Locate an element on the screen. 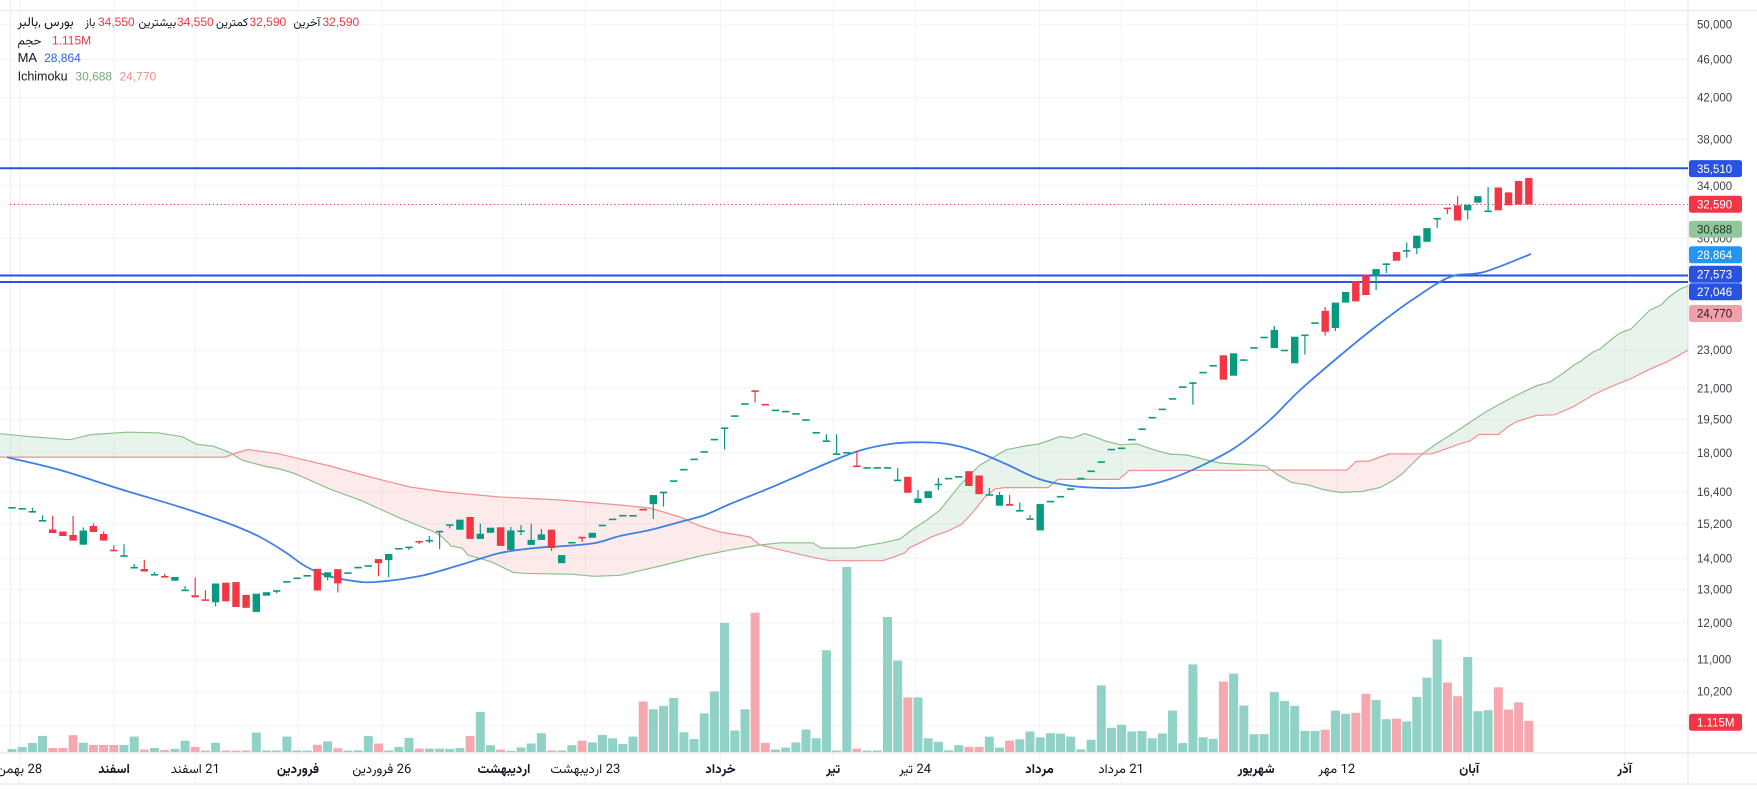 Image resolution: width=1757 pixels, height=790 pixels. svg-text: 15,200 is located at coordinates (1714, 525).